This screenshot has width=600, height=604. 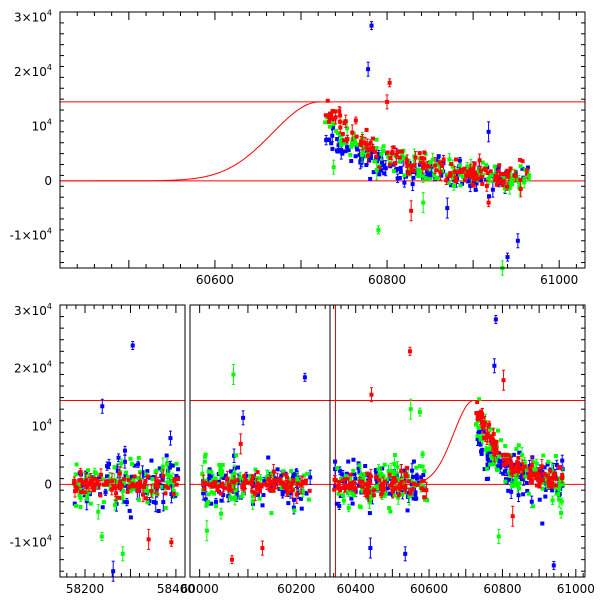 I want to click on top-outlier-red, so click(x=489, y=203).